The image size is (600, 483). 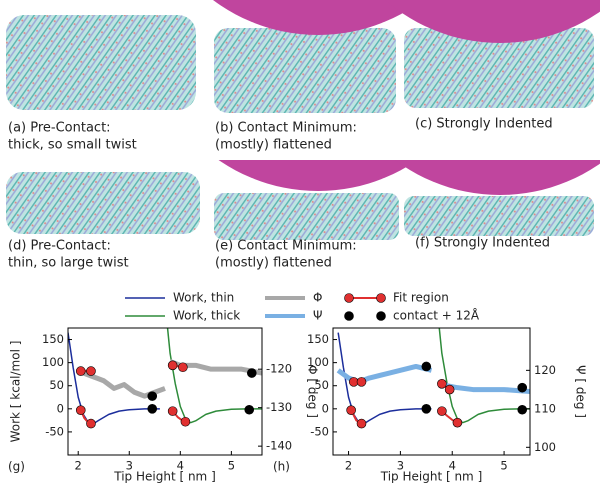 I want to click on caption: thick, so small twist, so click(x=72, y=145).